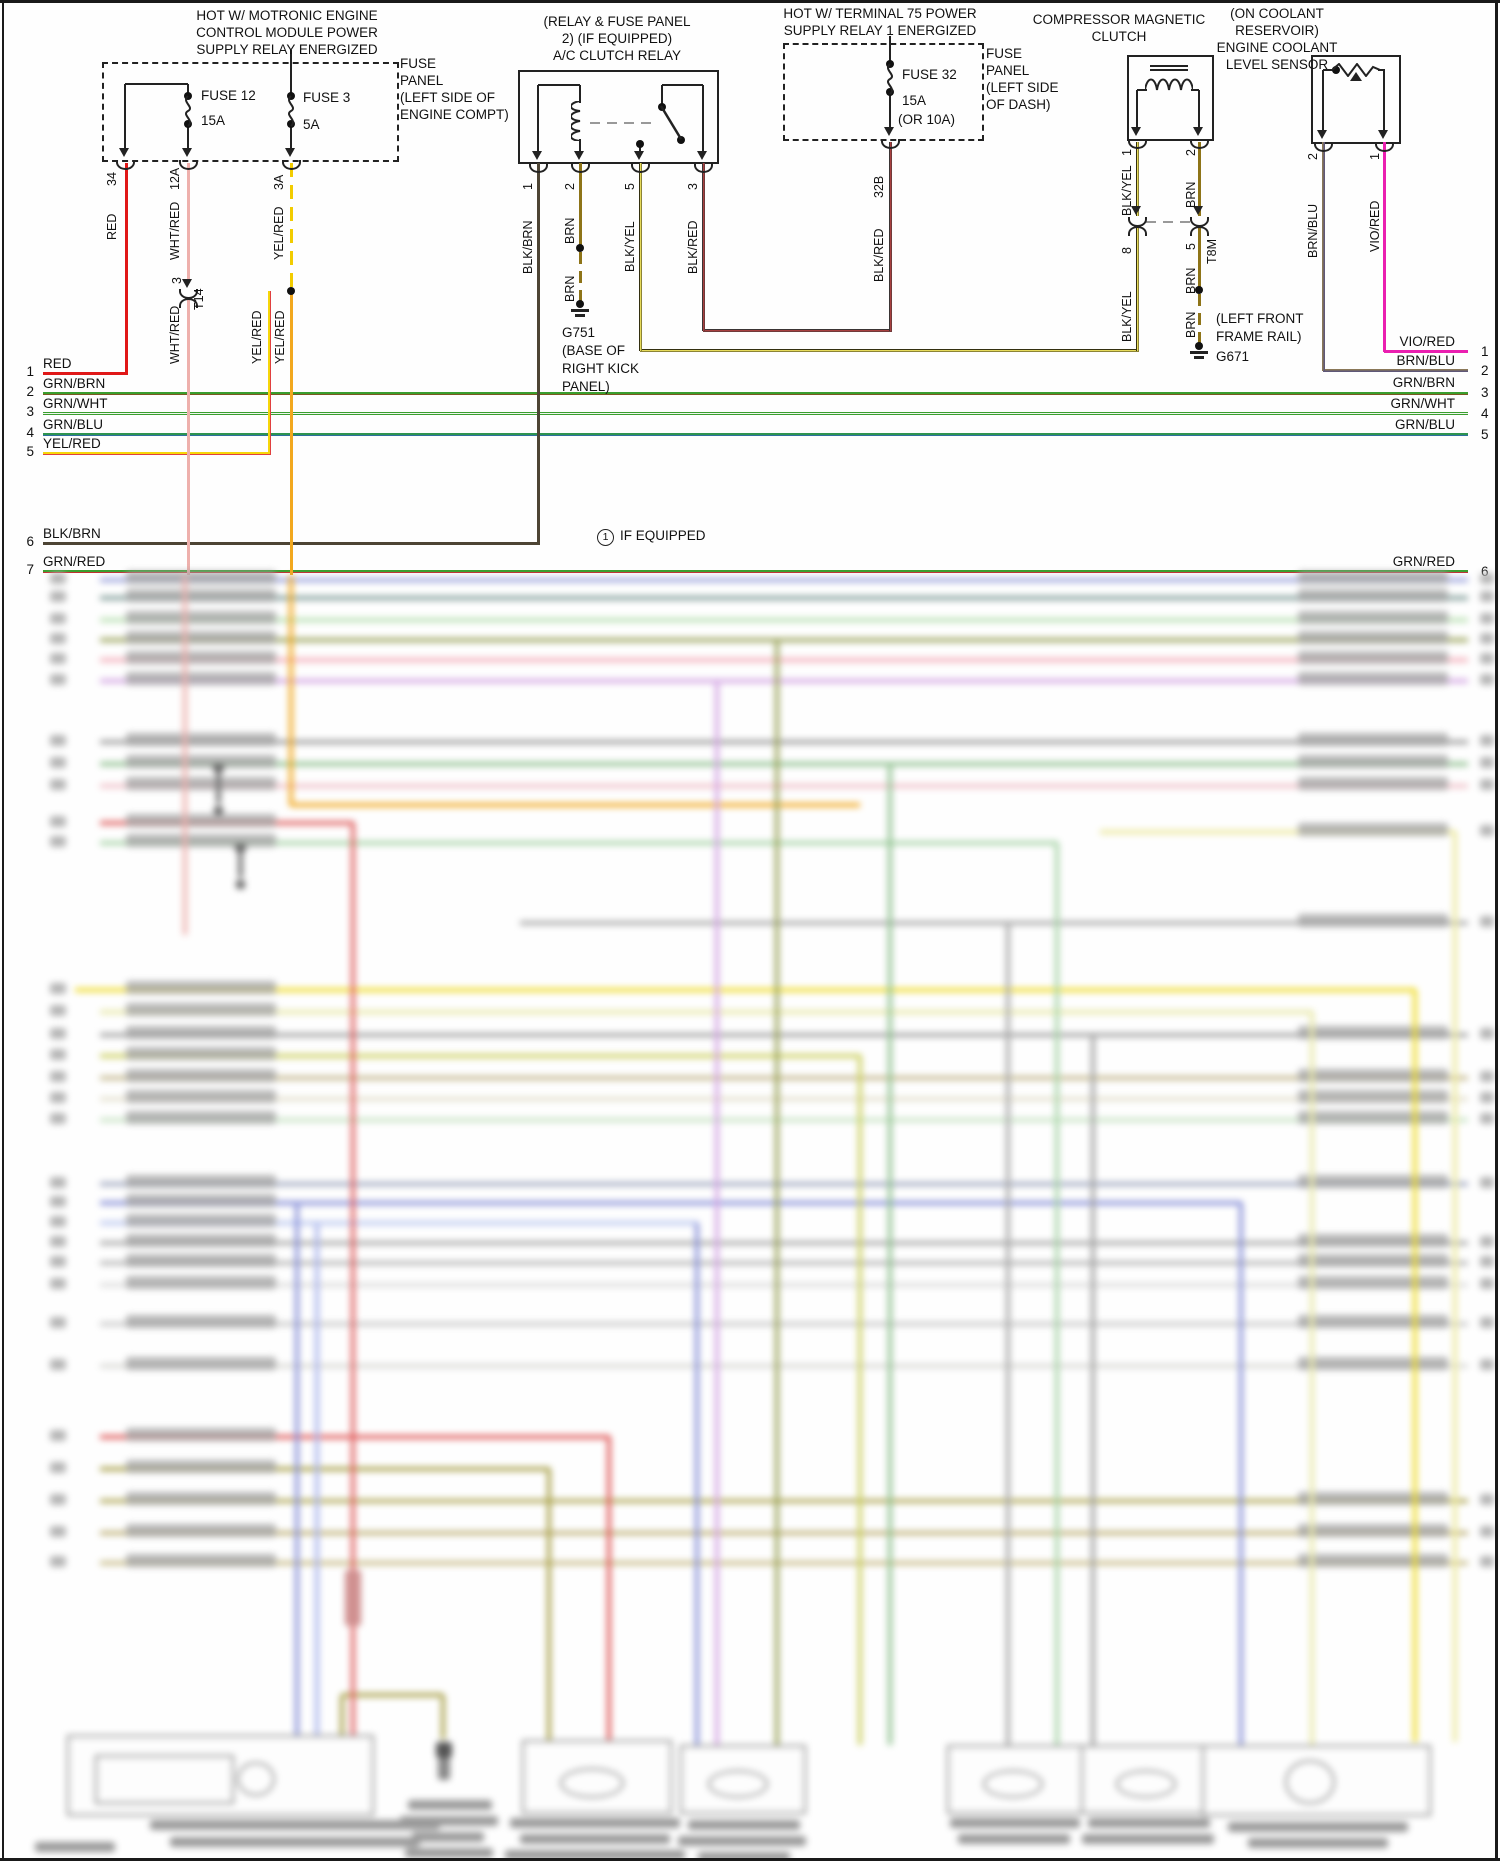 This screenshot has height=1861, width=1500. I want to click on blurred-caption, so click(1148, 1839).